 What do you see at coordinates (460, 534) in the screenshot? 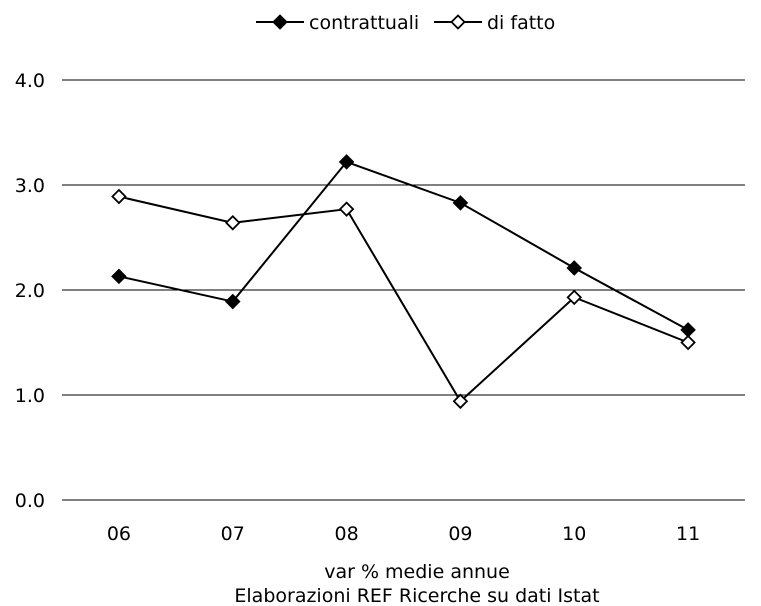
I see `x-tick-label: 09` at bounding box center [460, 534].